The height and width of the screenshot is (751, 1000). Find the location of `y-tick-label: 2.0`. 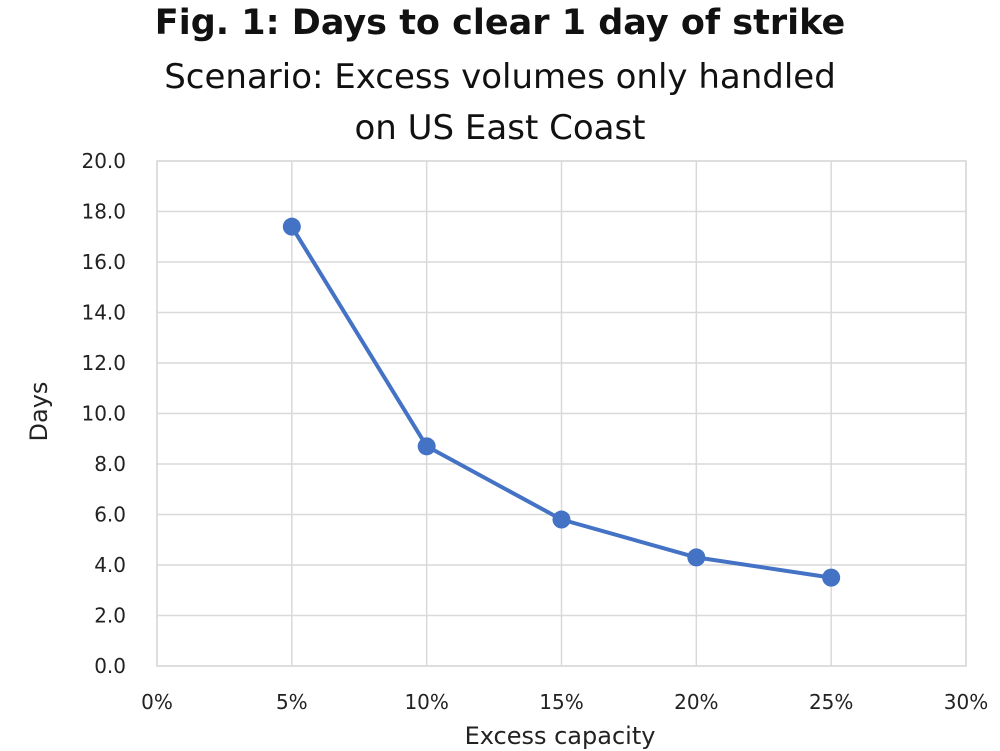

y-tick-label: 2.0 is located at coordinates (110, 616).